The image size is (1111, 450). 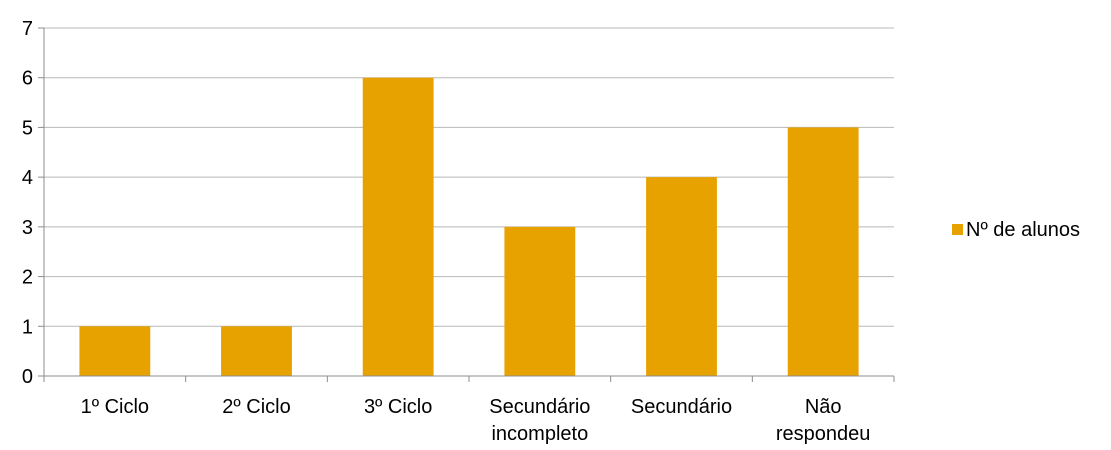 What do you see at coordinates (398, 407) in the screenshot?
I see `x-tick-label: 3º Ciclo` at bounding box center [398, 407].